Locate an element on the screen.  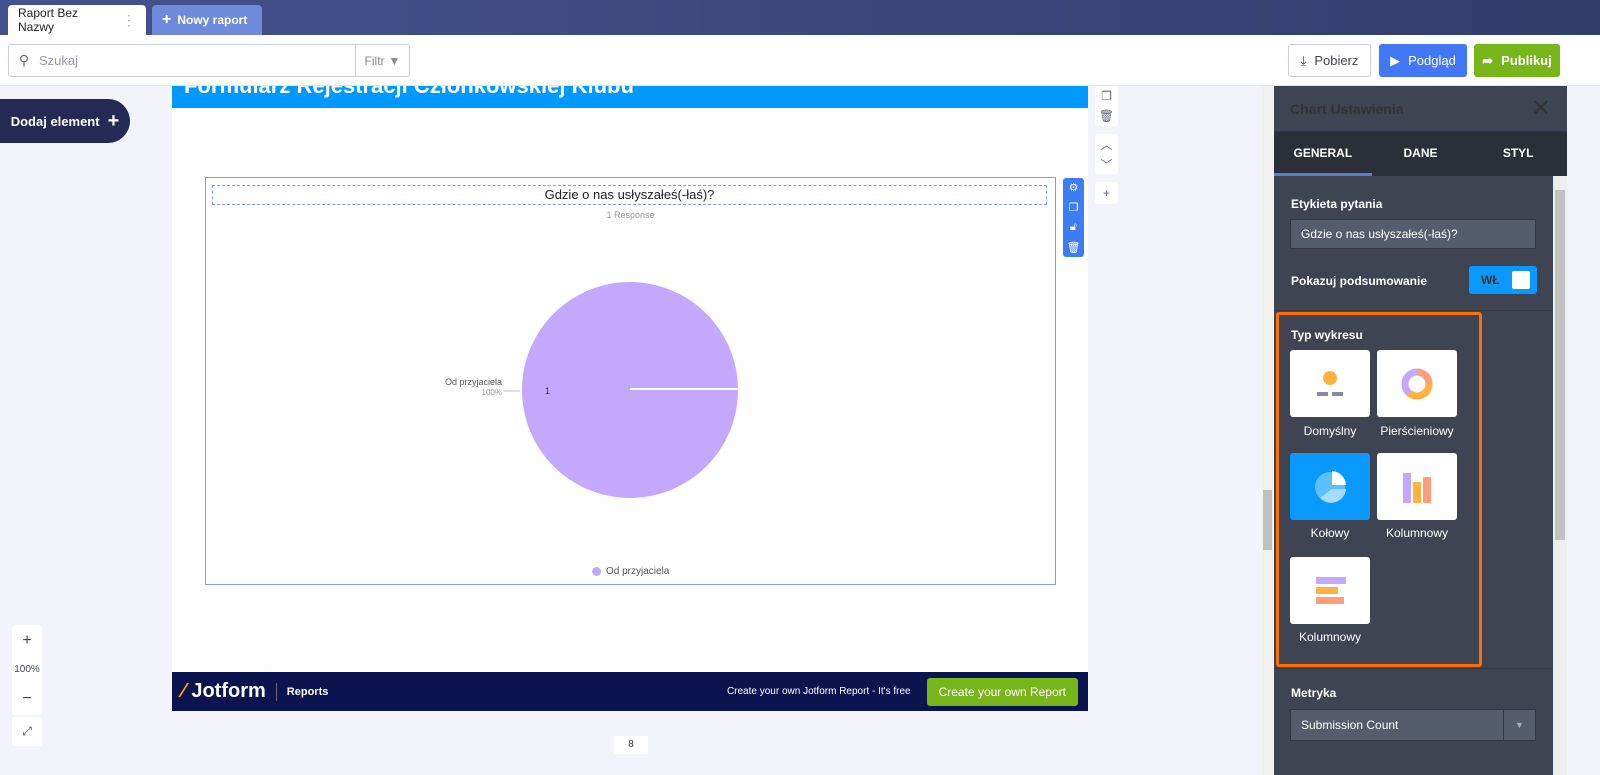
vertical-dots-icon: ⋮ is located at coordinates (129, 19).